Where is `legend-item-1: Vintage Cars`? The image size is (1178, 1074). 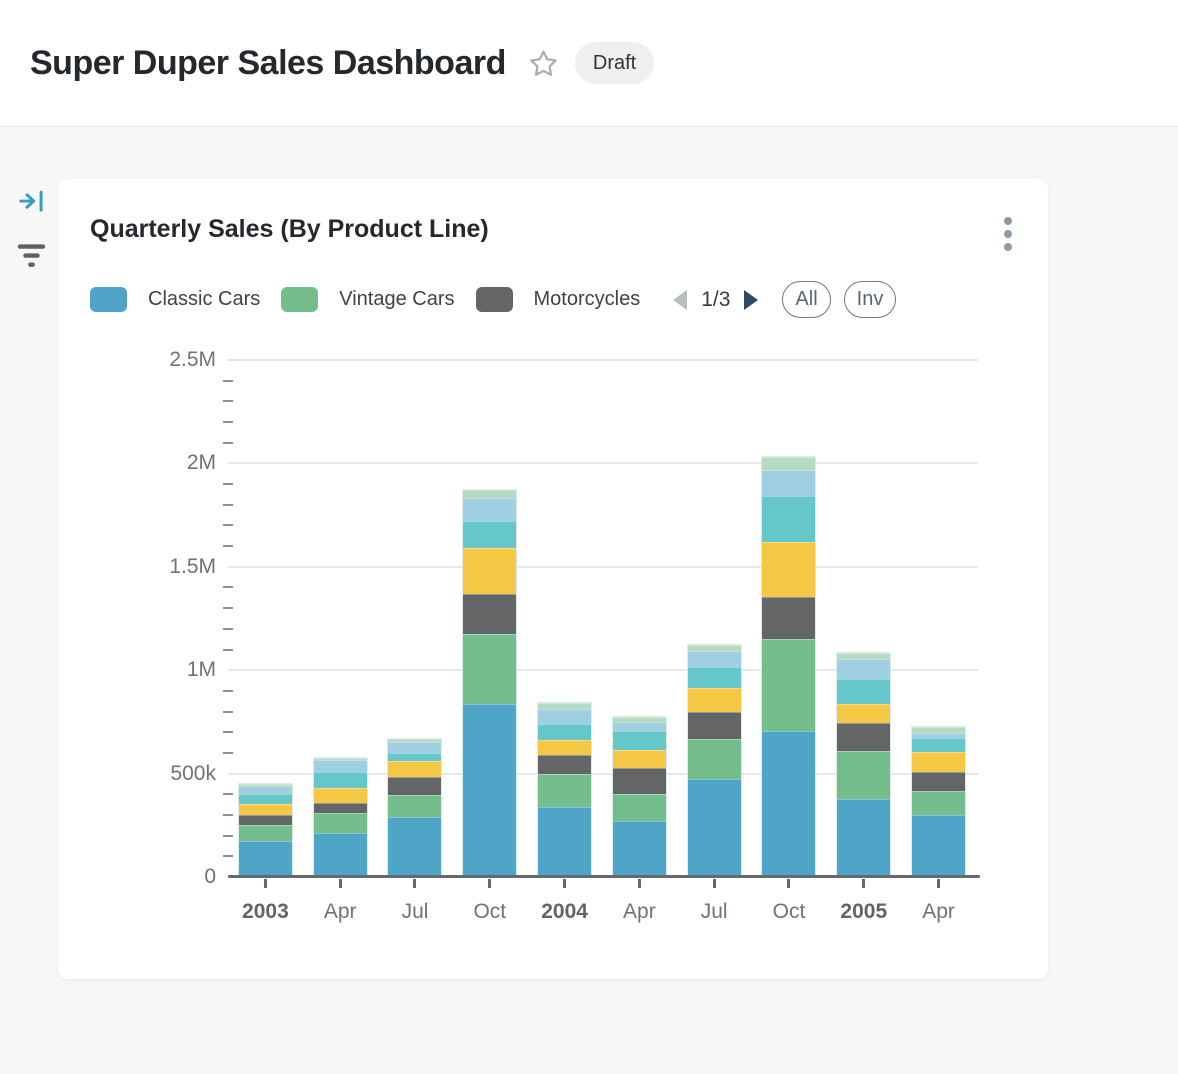 legend-item-1: Vintage Cars is located at coordinates (368, 299).